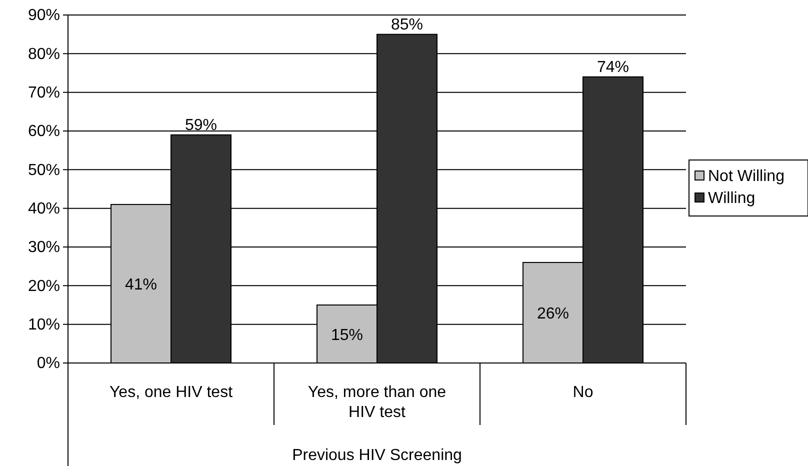 The height and width of the screenshot is (466, 808). I want to click on y-tick-label: 10%, so click(44, 325).